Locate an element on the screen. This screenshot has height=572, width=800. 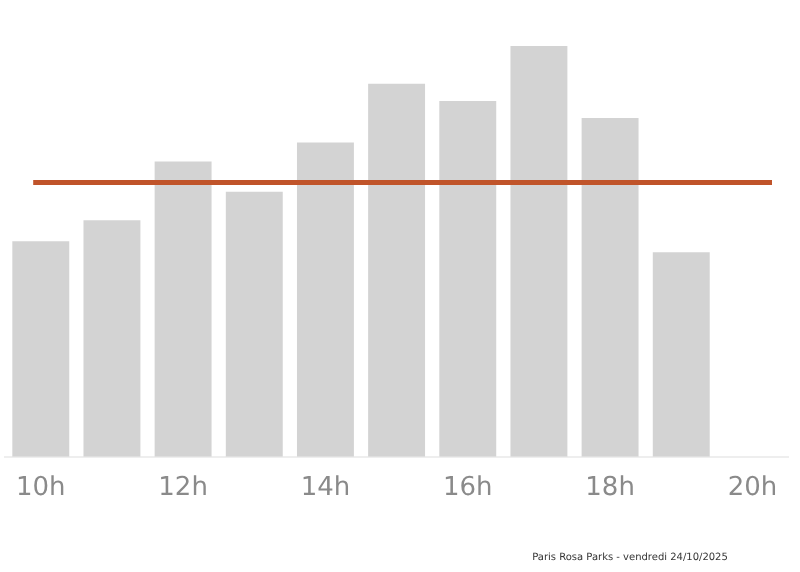
x-tick-label: 10h is located at coordinates (41, 488).